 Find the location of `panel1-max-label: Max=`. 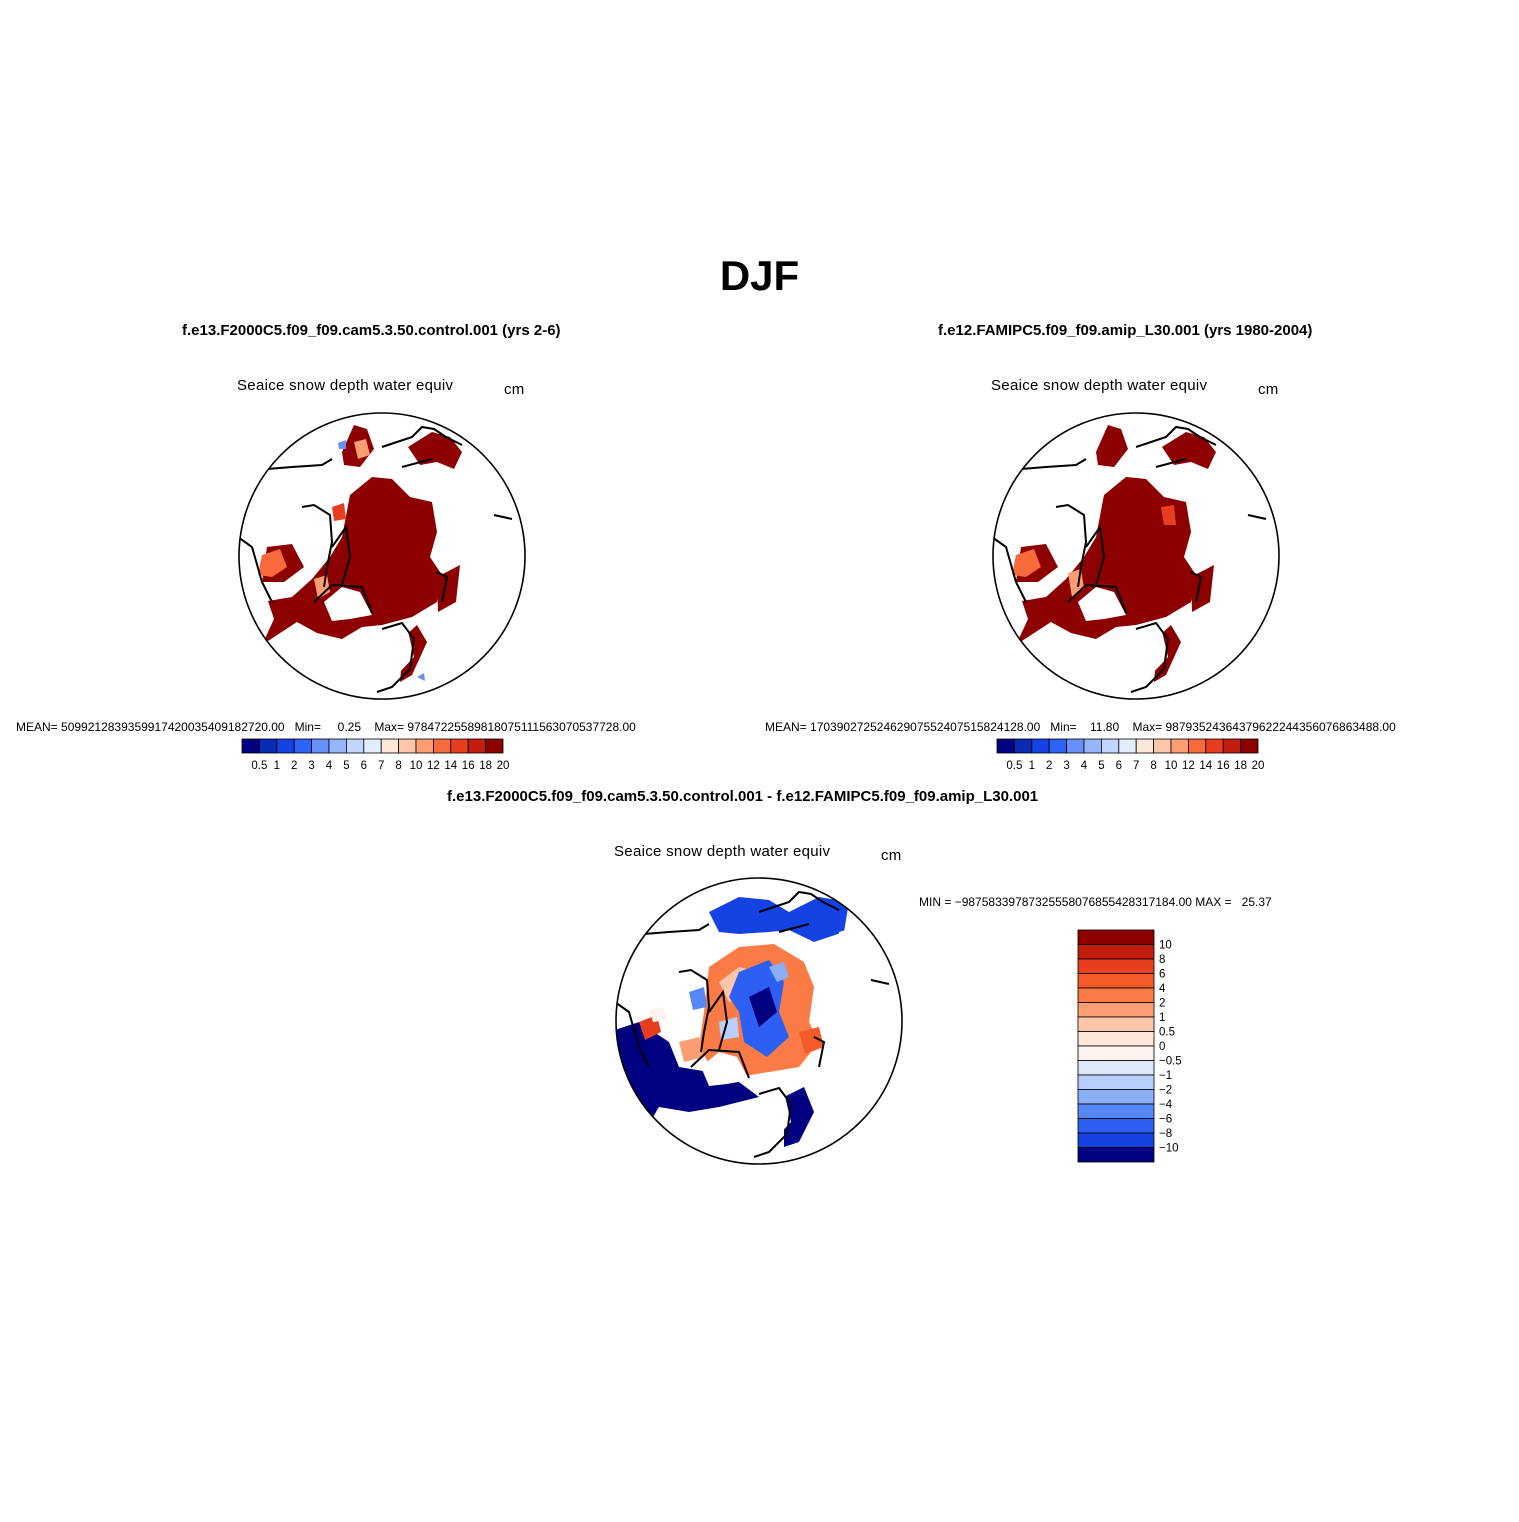

panel1-max-label: Max= is located at coordinates (389, 727).